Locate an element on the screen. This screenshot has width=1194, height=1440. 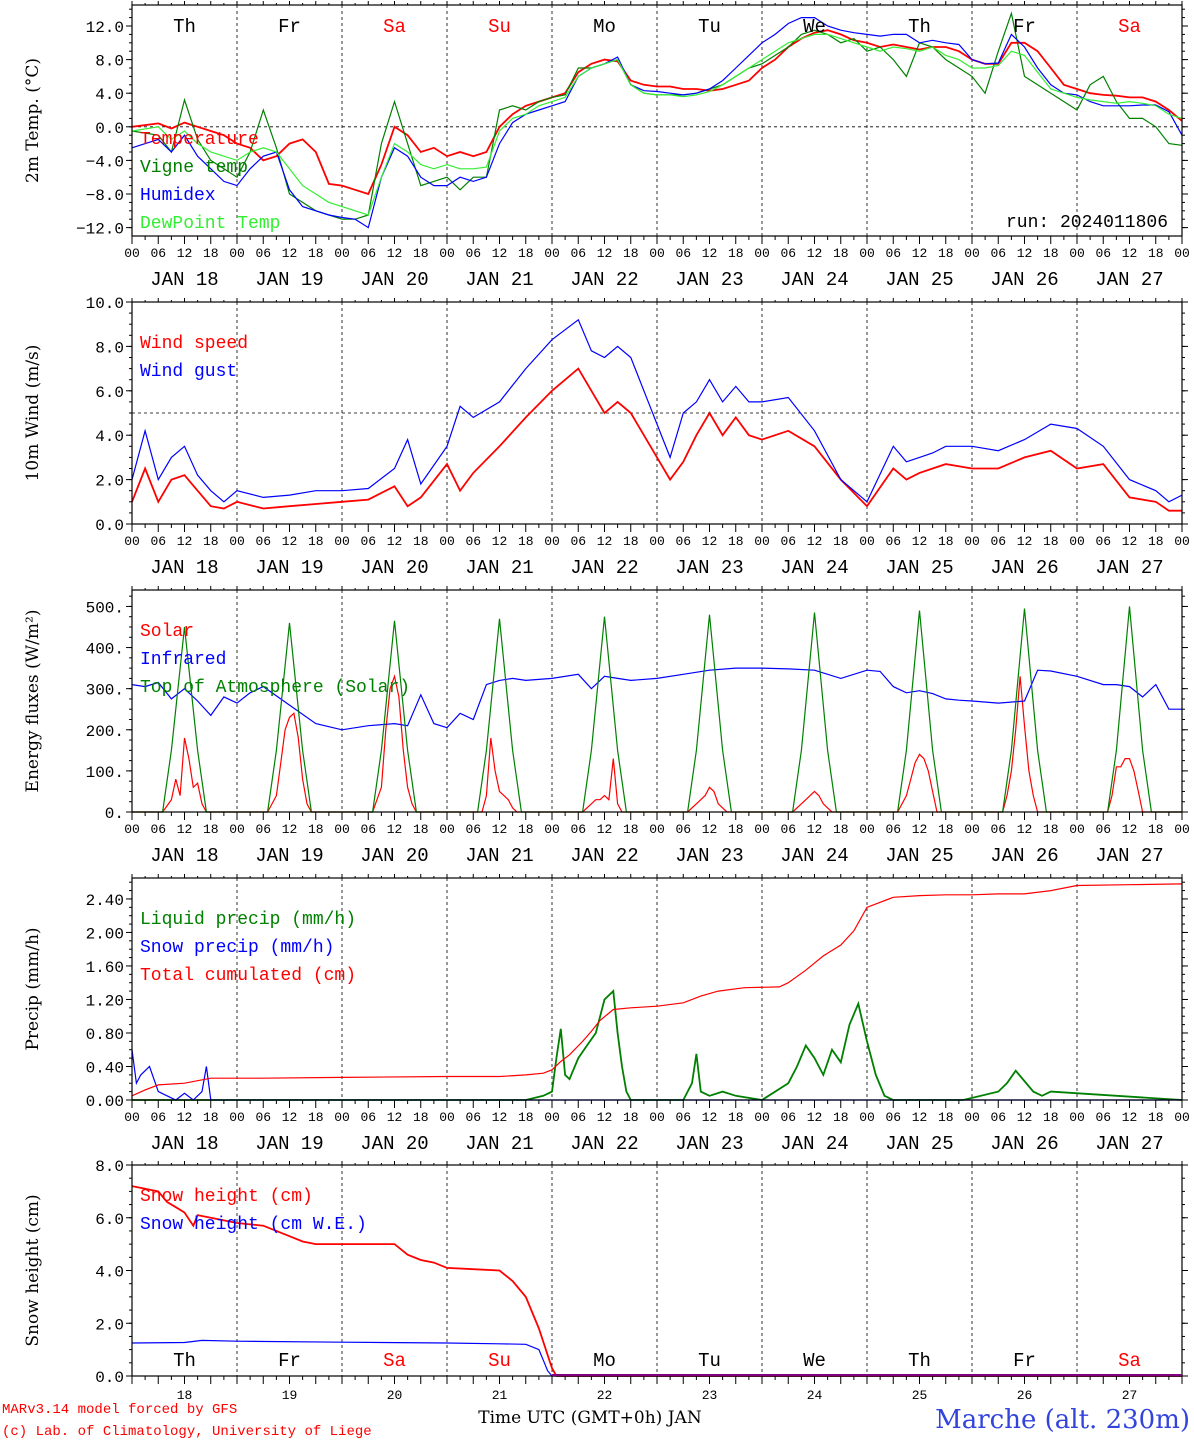
day-number-label: 25 is located at coordinates (920, 1395).